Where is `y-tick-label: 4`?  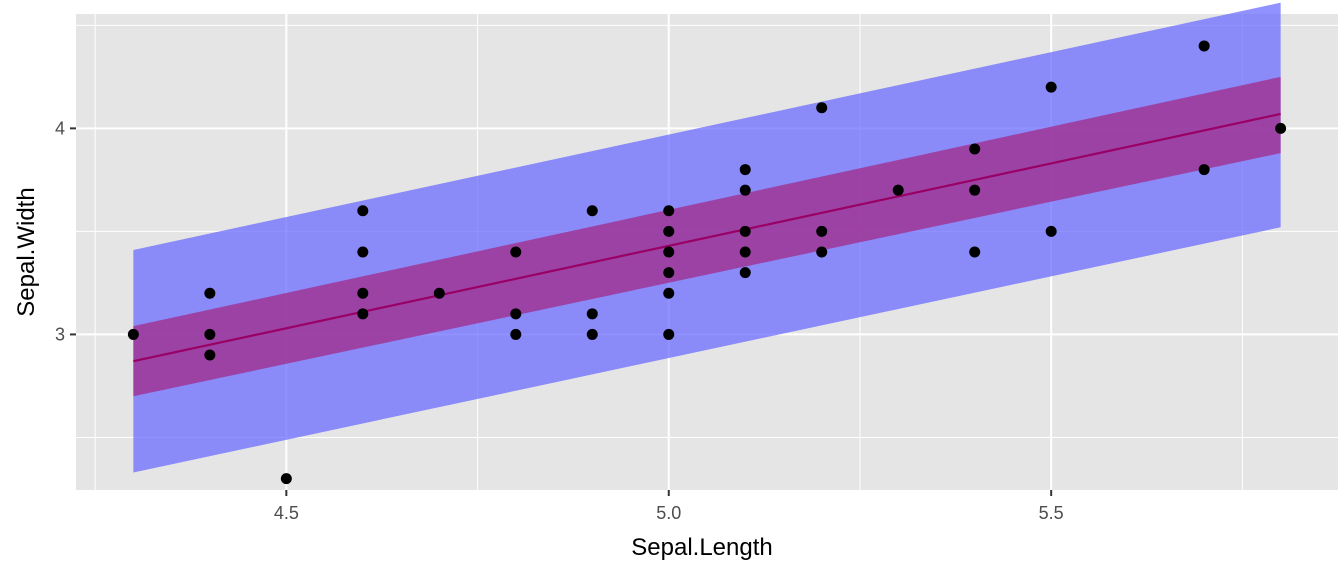 y-tick-label: 4 is located at coordinates (60, 128).